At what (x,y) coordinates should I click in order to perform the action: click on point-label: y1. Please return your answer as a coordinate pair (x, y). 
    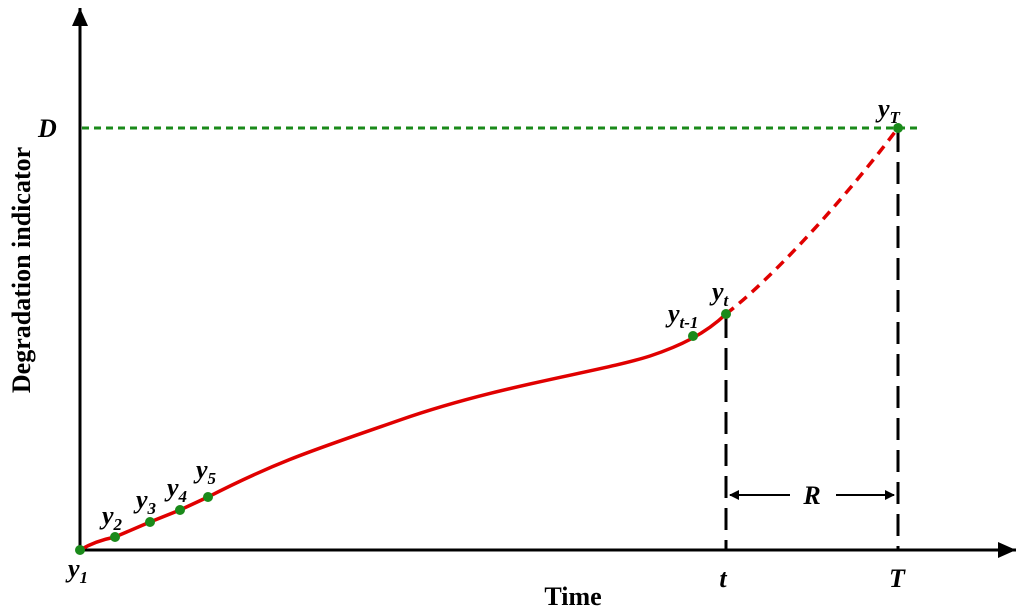
    Looking at the image, I should click on (76, 570).